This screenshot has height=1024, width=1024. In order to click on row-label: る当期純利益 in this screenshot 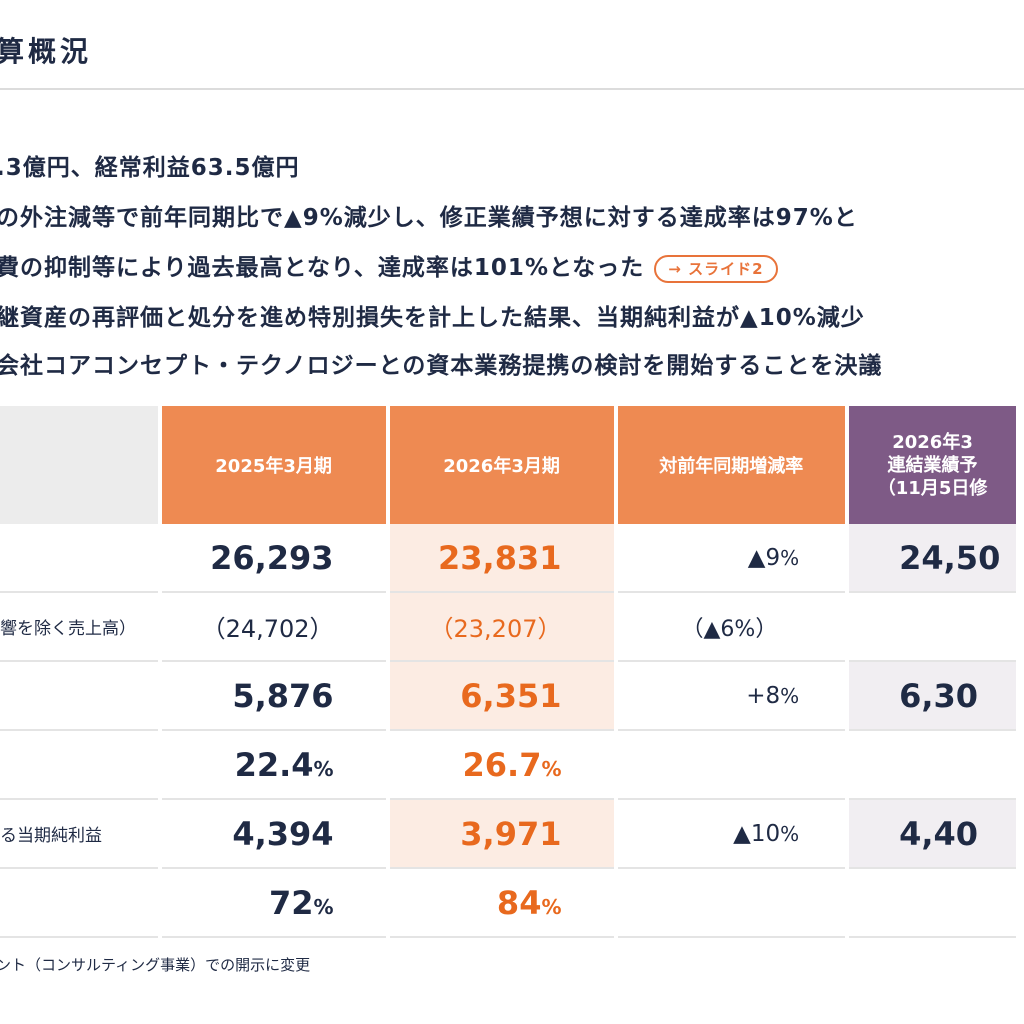, I will do `click(79, 834)`.